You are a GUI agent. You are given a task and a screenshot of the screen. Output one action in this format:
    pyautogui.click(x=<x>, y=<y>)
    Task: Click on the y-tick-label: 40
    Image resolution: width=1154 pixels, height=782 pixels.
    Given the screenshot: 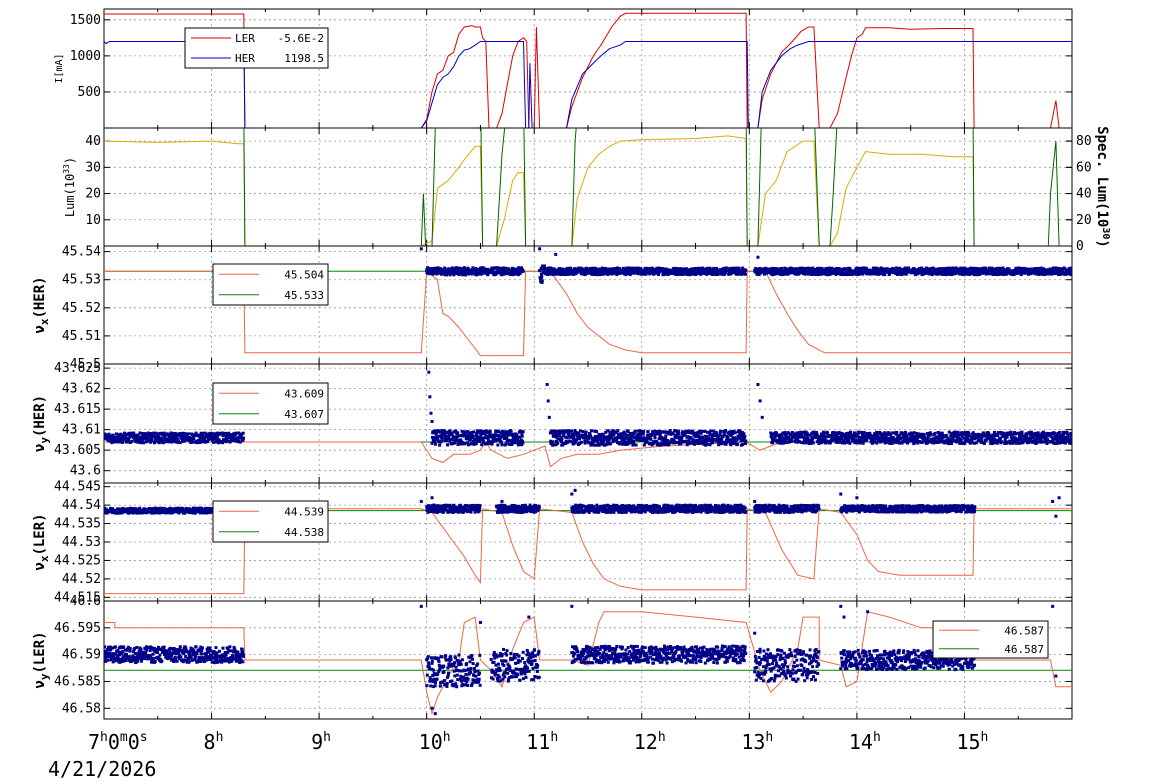 What is the action you would take?
    pyautogui.click(x=93, y=141)
    